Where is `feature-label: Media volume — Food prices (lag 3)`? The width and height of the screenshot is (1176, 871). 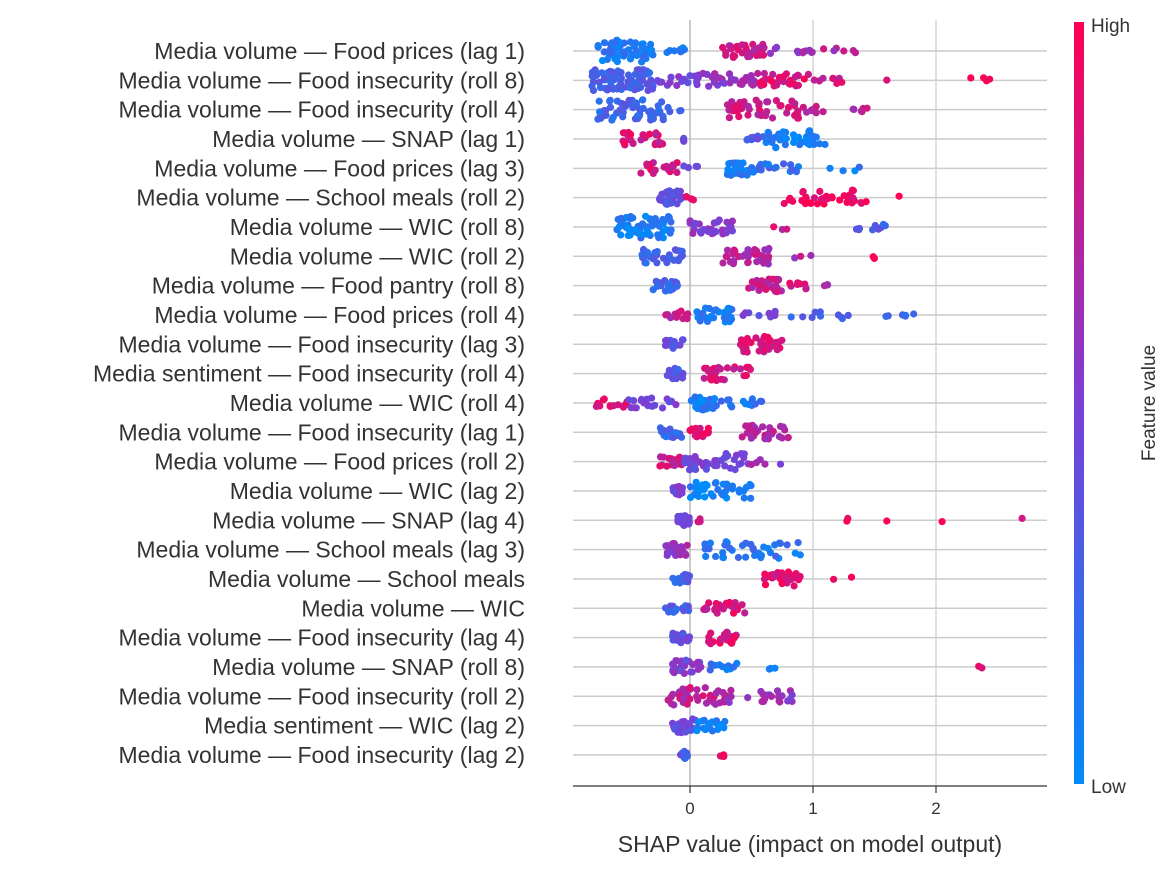 feature-label: Media volume — Food prices (lag 3) is located at coordinates (339, 168).